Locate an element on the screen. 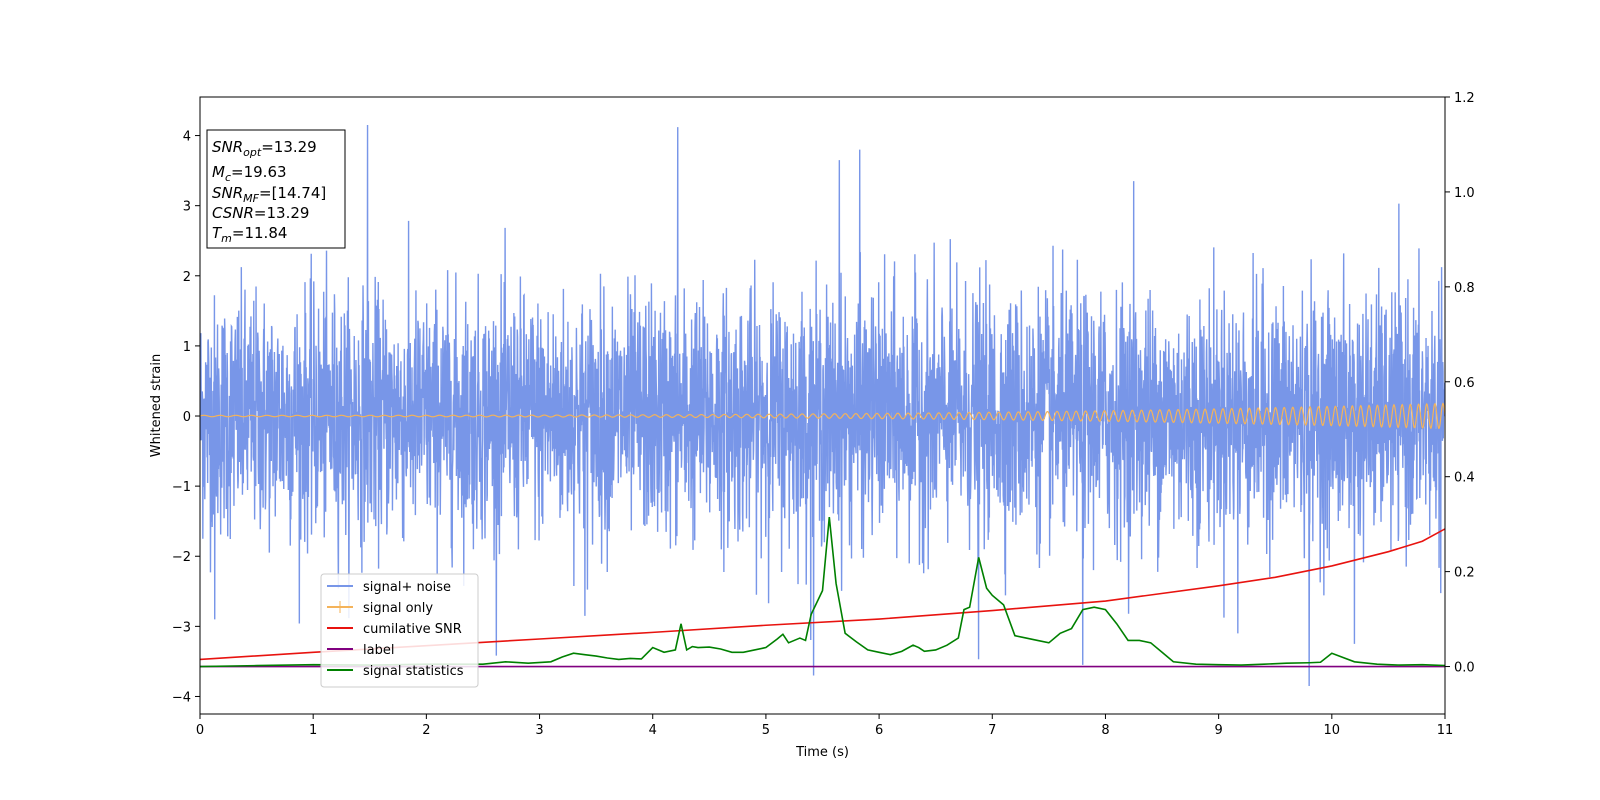 This screenshot has width=1600, height=800. x-tick-label: 3 is located at coordinates (539, 730).